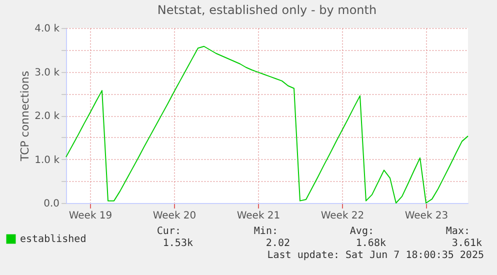 The height and width of the screenshot is (275, 497). What do you see at coordinates (375, 255) in the screenshot?
I see `text: Last update: Sat Jun 7 18:00:35 2025` at bounding box center [375, 255].